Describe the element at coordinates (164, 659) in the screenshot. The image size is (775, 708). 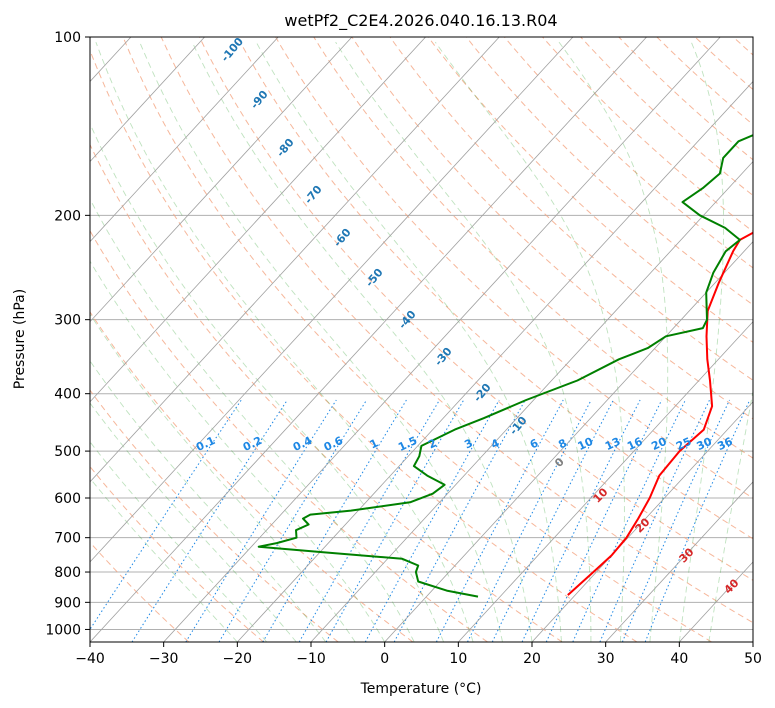
I see `x-tick-label: −30` at that location.